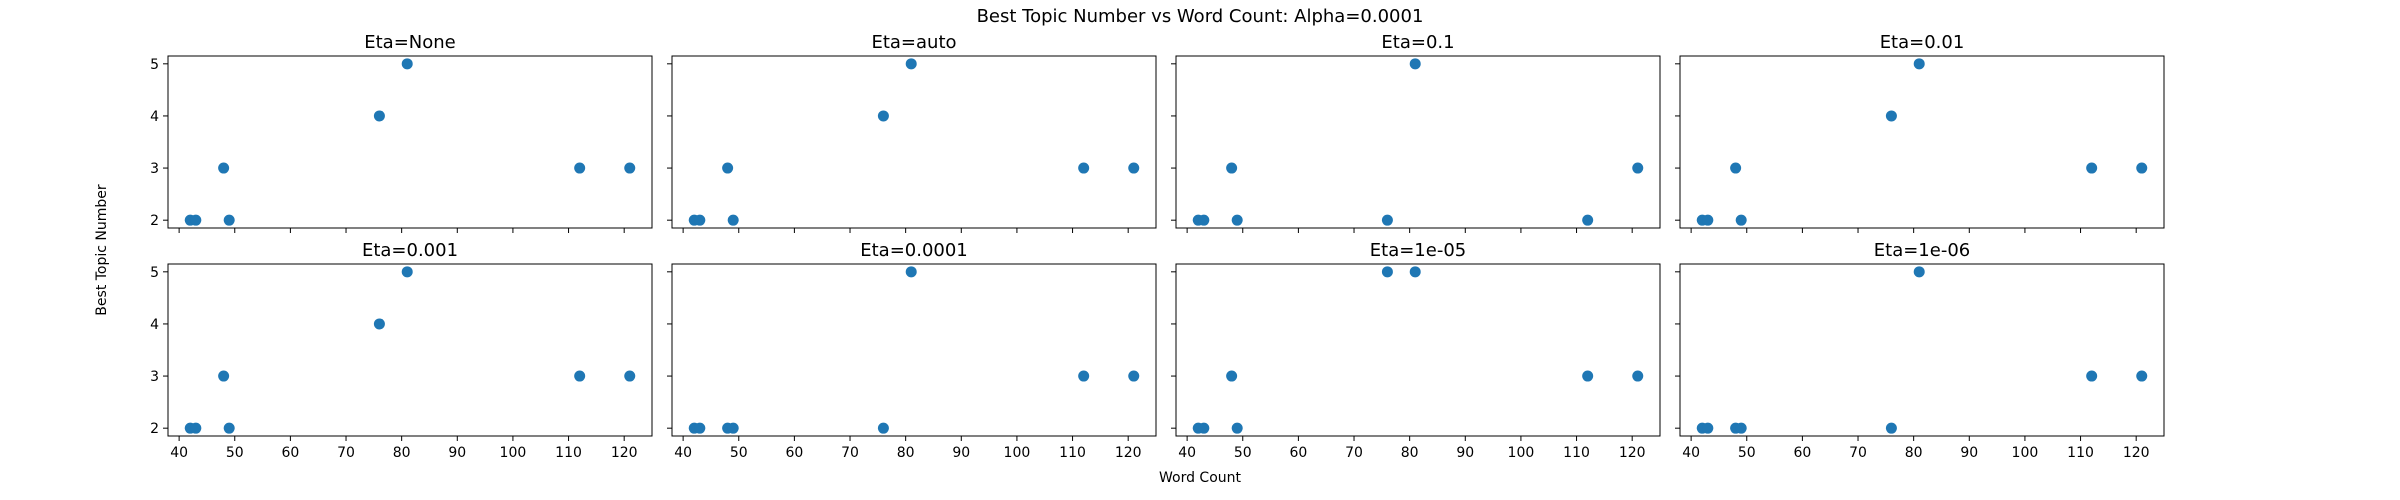  I want to click on panel-3: Eta=0.1, so click(1416, 132).